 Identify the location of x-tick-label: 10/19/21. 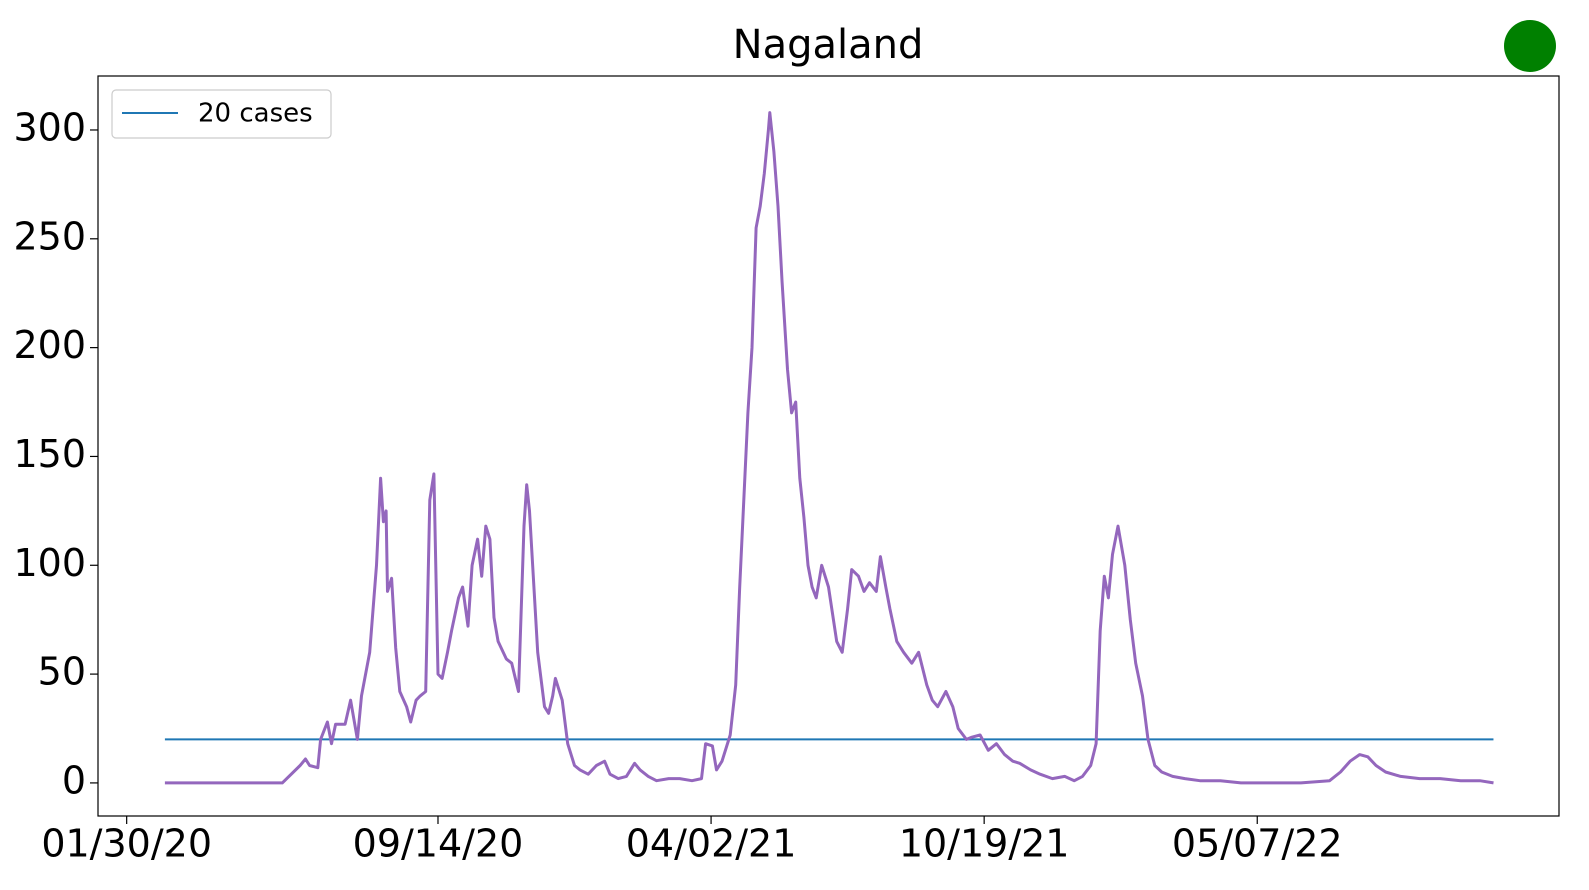
(984, 844).